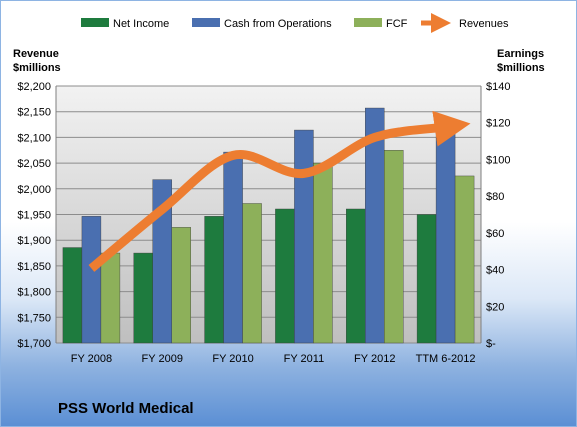  Describe the element at coordinates (495, 197) in the screenshot. I see `right-tick-label: $80` at that location.